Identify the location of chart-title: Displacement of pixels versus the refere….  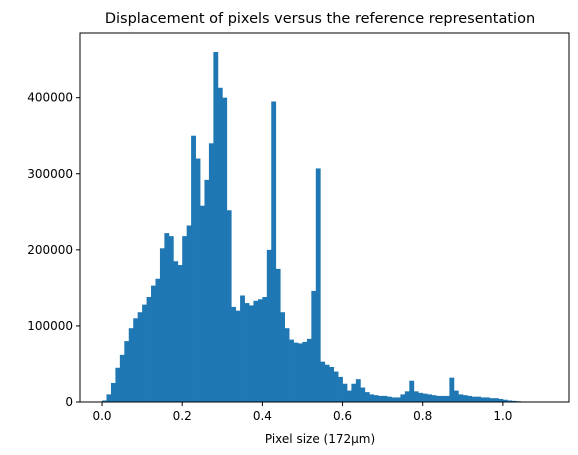
(320, 19).